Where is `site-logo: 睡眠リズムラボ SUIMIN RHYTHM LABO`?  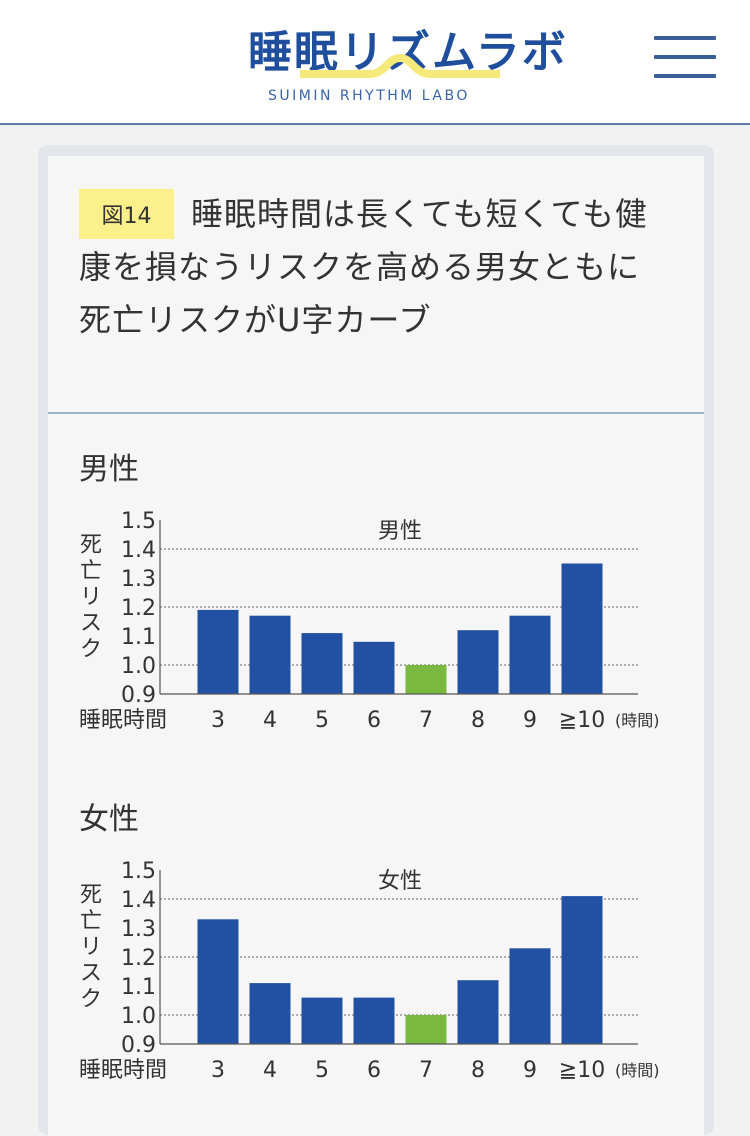 site-logo: 睡眠リズムラボ SUIMIN RHYTHM LABO is located at coordinates (403, 61).